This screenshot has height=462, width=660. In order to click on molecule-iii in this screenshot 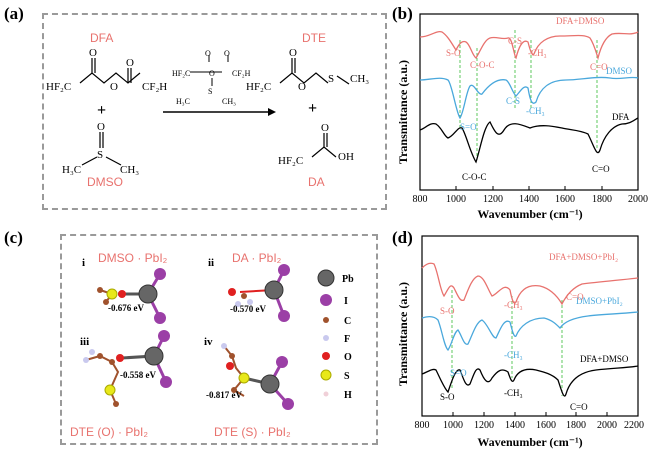, I will do `click(127, 368)`.